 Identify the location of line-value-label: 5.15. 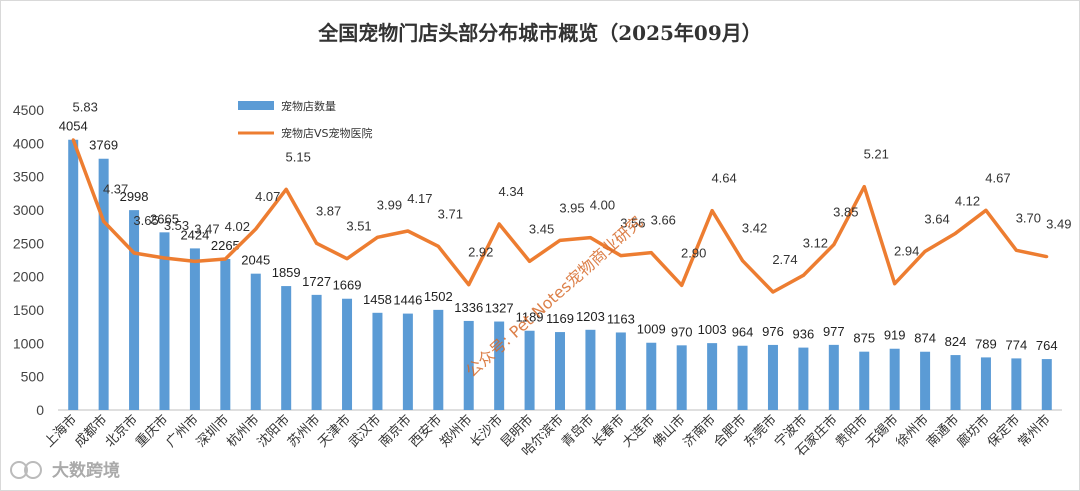
(298, 156).